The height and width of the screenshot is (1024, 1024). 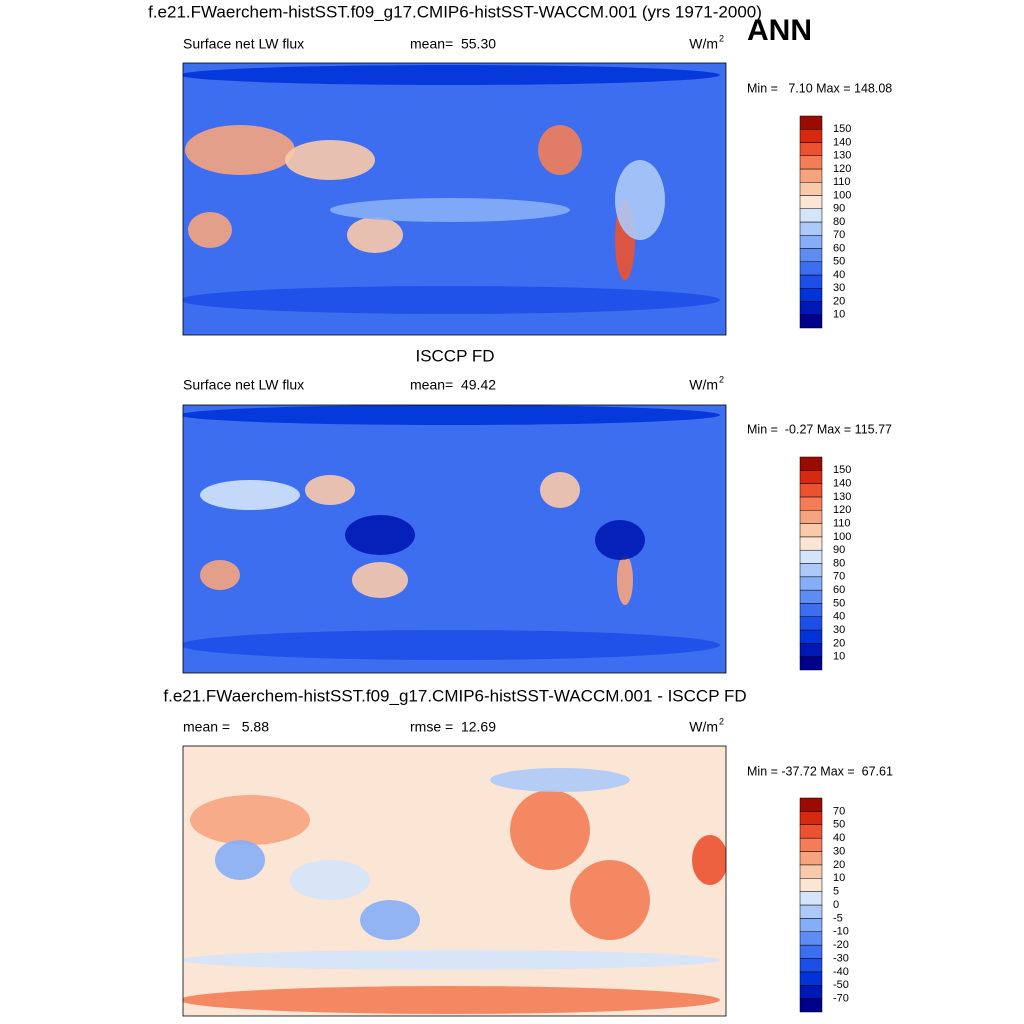 I want to click on panel-title: ISCCP FD, so click(x=454, y=355).